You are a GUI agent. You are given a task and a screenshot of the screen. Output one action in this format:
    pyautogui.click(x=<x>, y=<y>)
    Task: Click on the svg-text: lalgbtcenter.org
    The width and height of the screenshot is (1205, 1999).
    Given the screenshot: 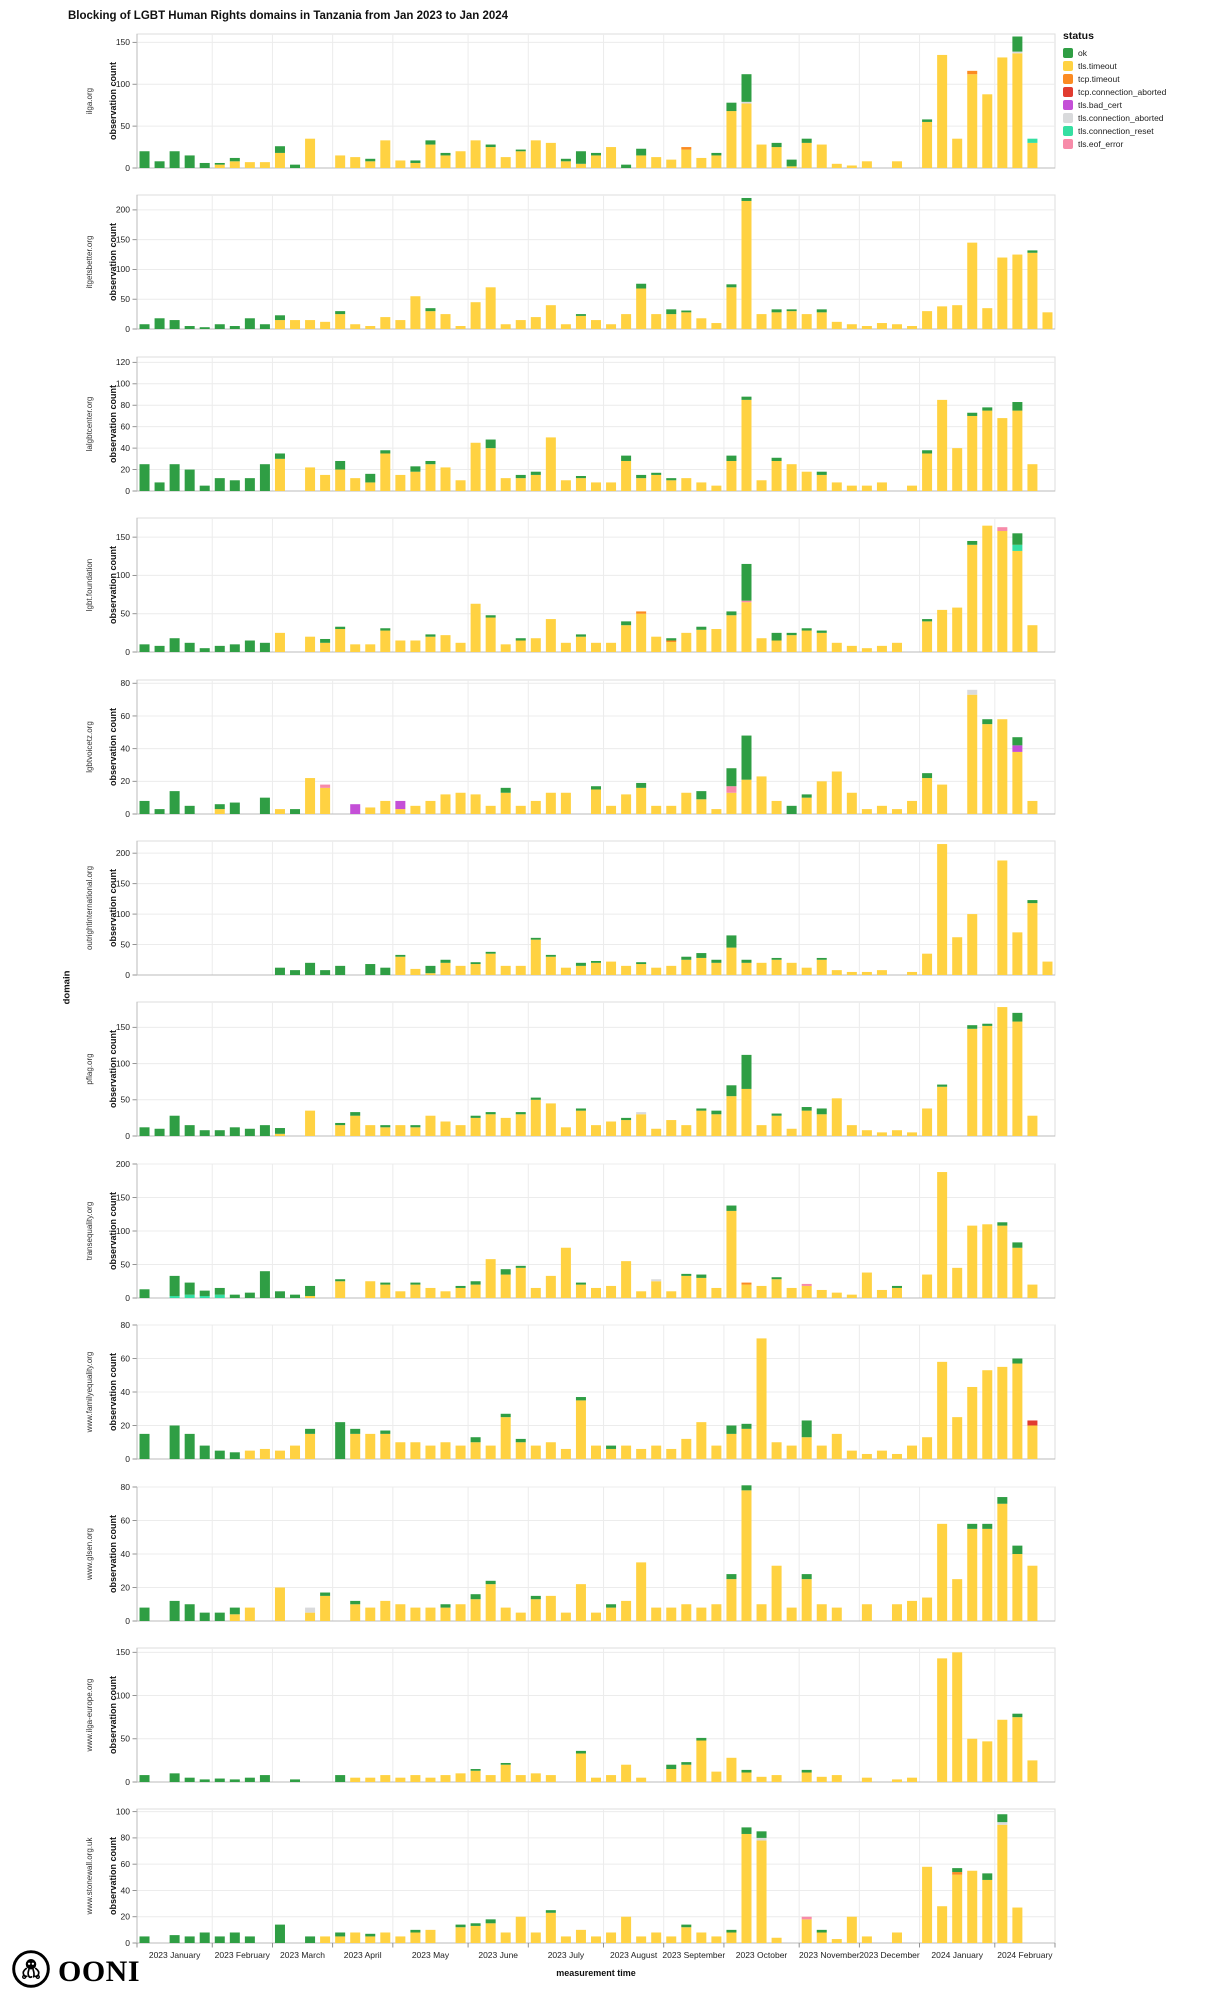 What is the action you would take?
    pyautogui.click(x=89, y=423)
    